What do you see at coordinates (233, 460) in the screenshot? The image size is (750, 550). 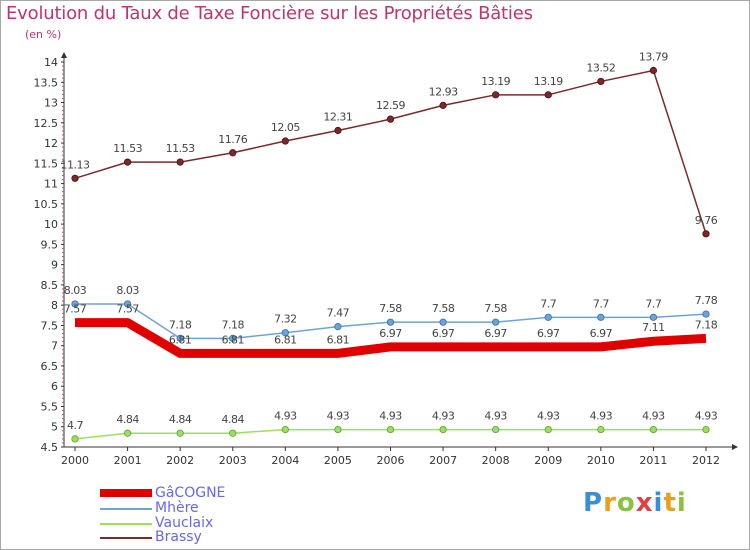 I see `x-tick-label: 2003` at bounding box center [233, 460].